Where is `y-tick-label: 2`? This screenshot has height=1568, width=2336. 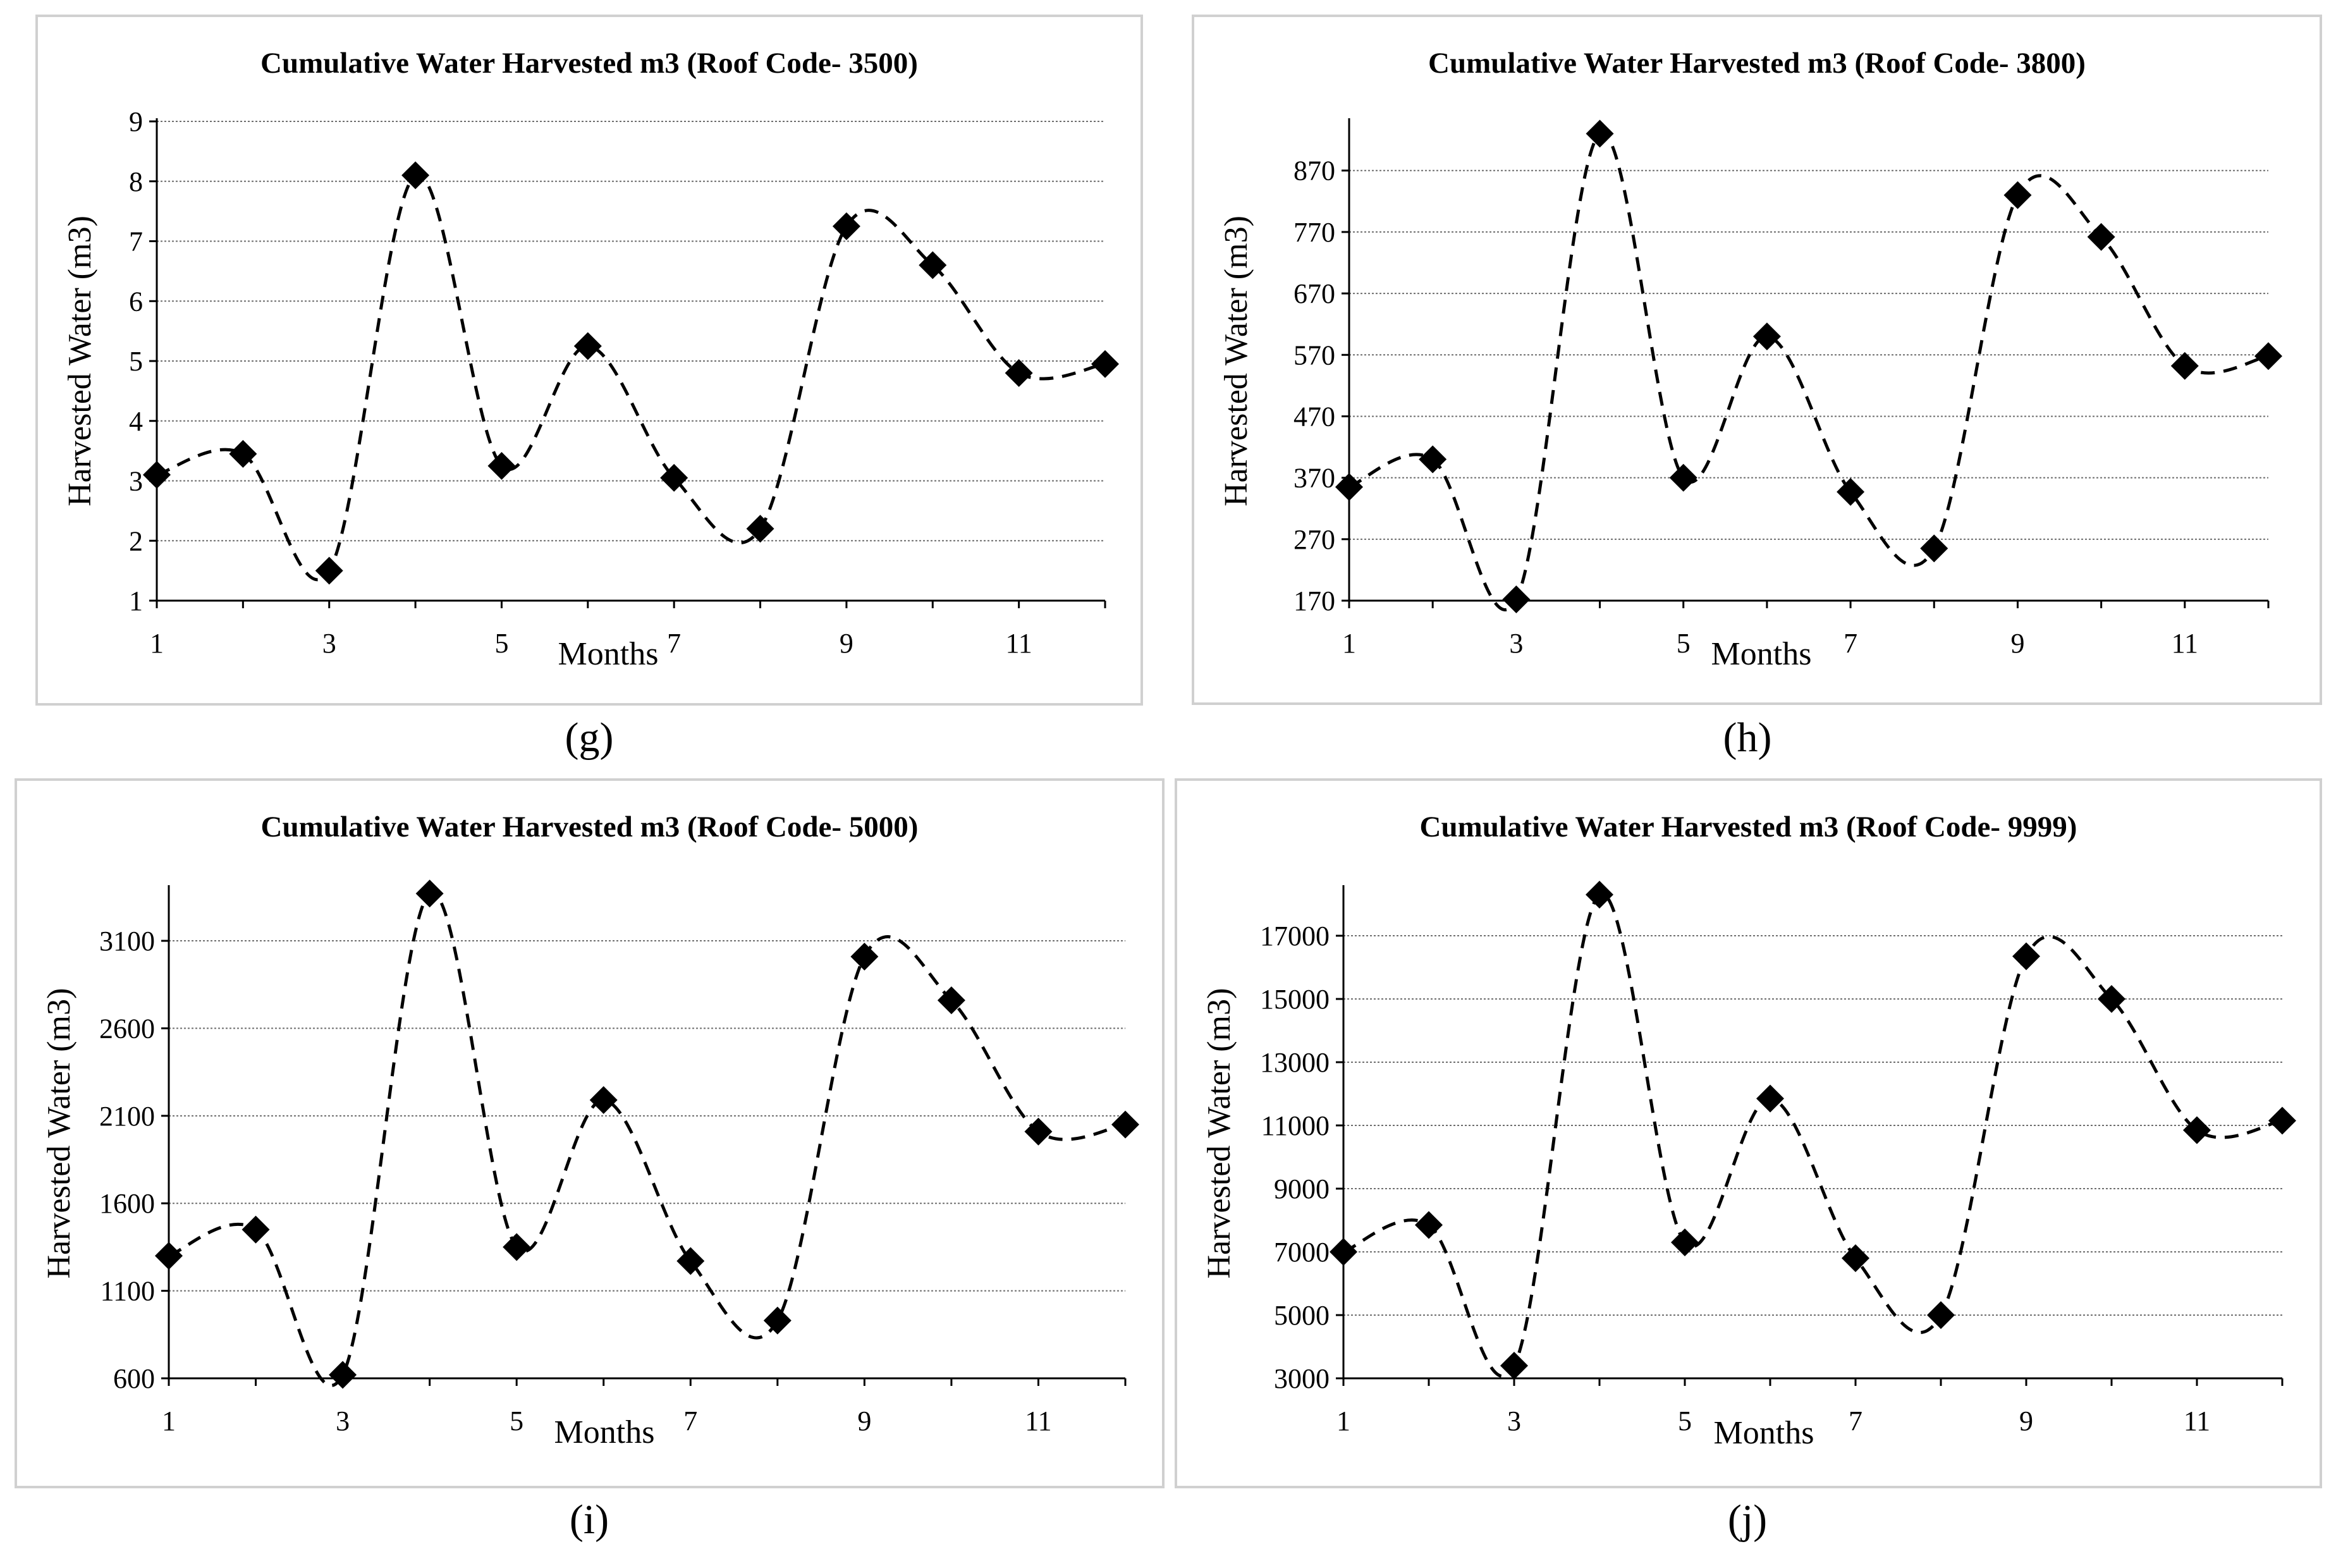
y-tick-label: 2 is located at coordinates (136, 540).